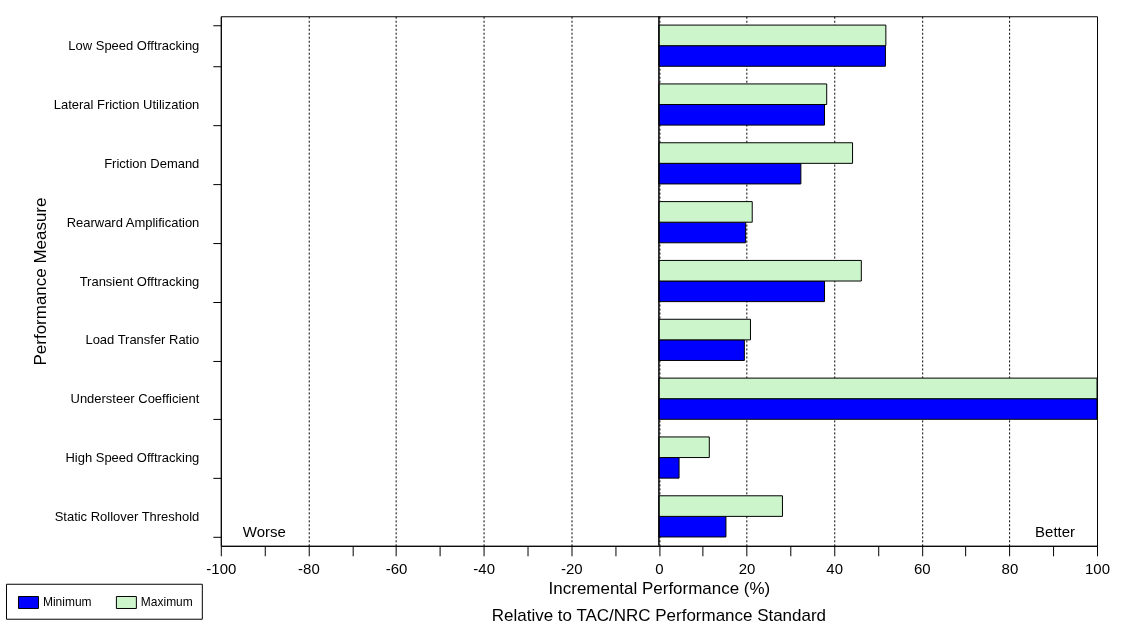  Describe the element at coordinates (139, 281) in the screenshot. I see `y-tick-label: Transient Offtracking` at that location.